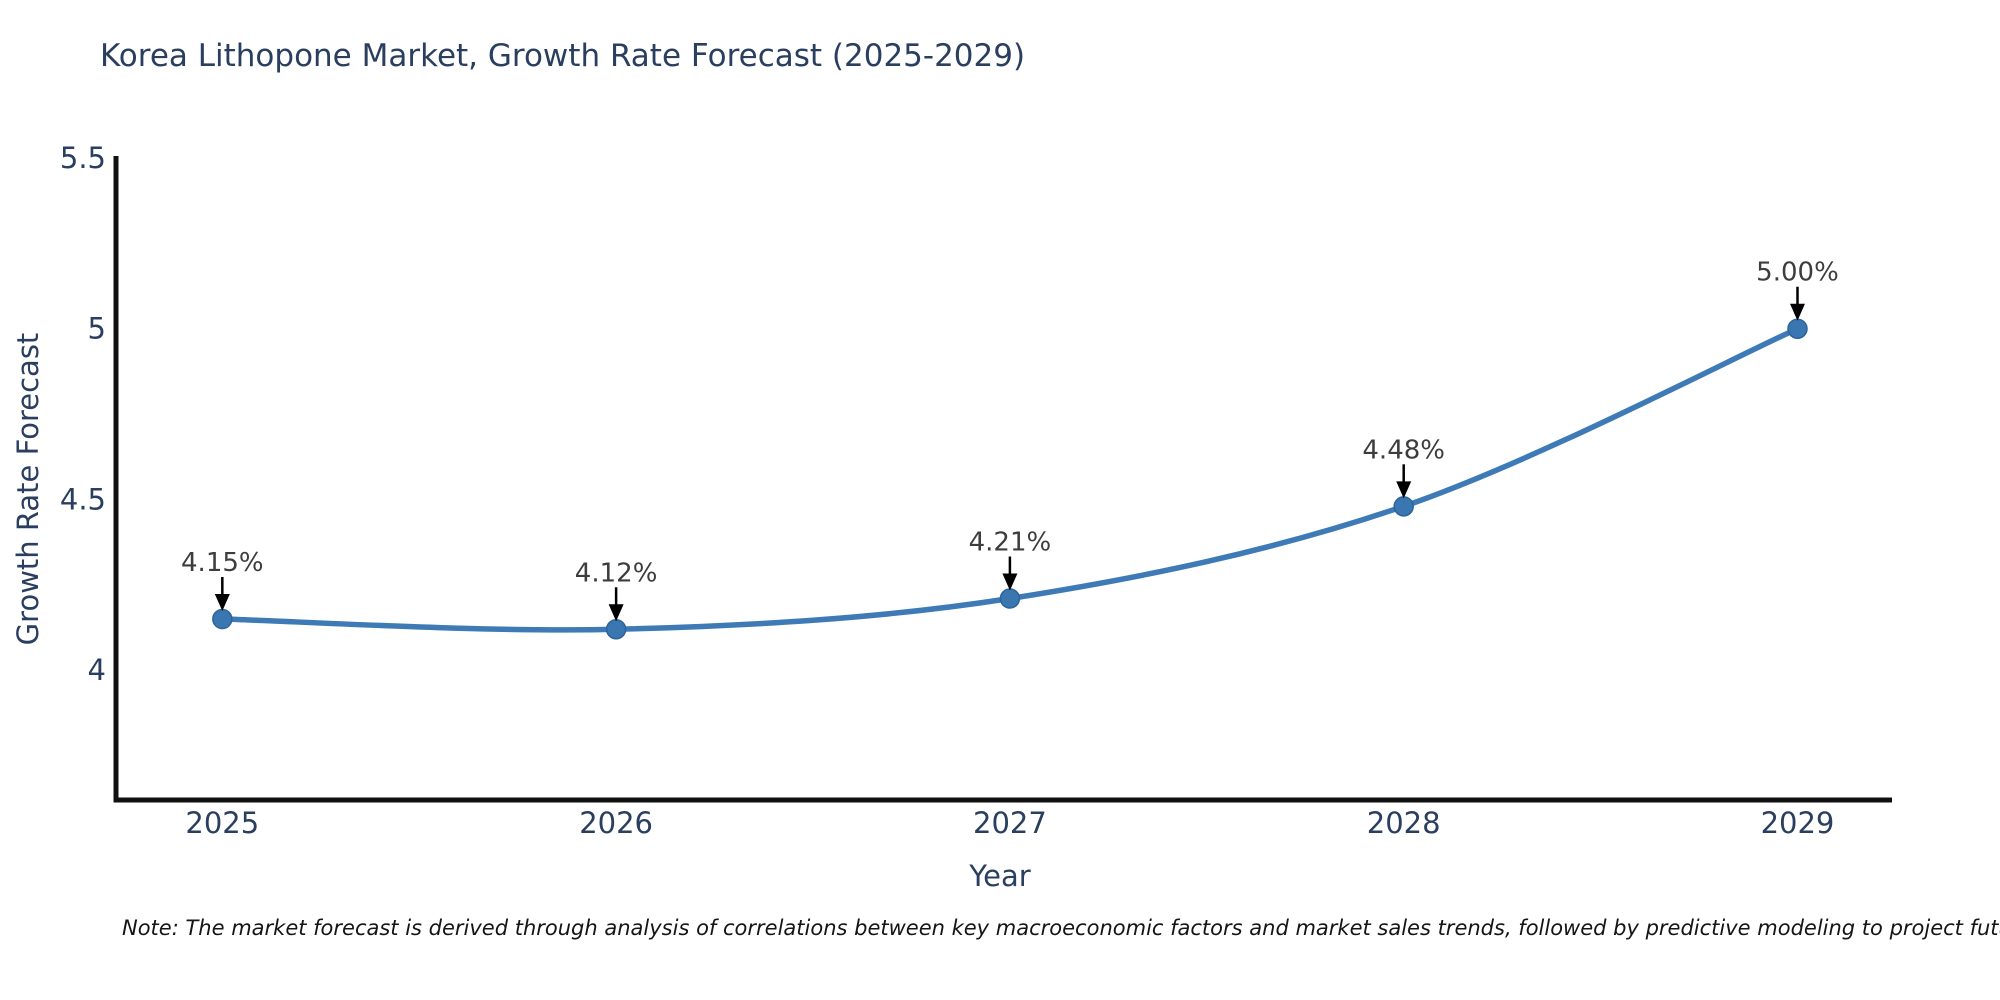  Describe the element at coordinates (1010, 543) in the screenshot. I see `annotation-label: 4.21%` at that location.